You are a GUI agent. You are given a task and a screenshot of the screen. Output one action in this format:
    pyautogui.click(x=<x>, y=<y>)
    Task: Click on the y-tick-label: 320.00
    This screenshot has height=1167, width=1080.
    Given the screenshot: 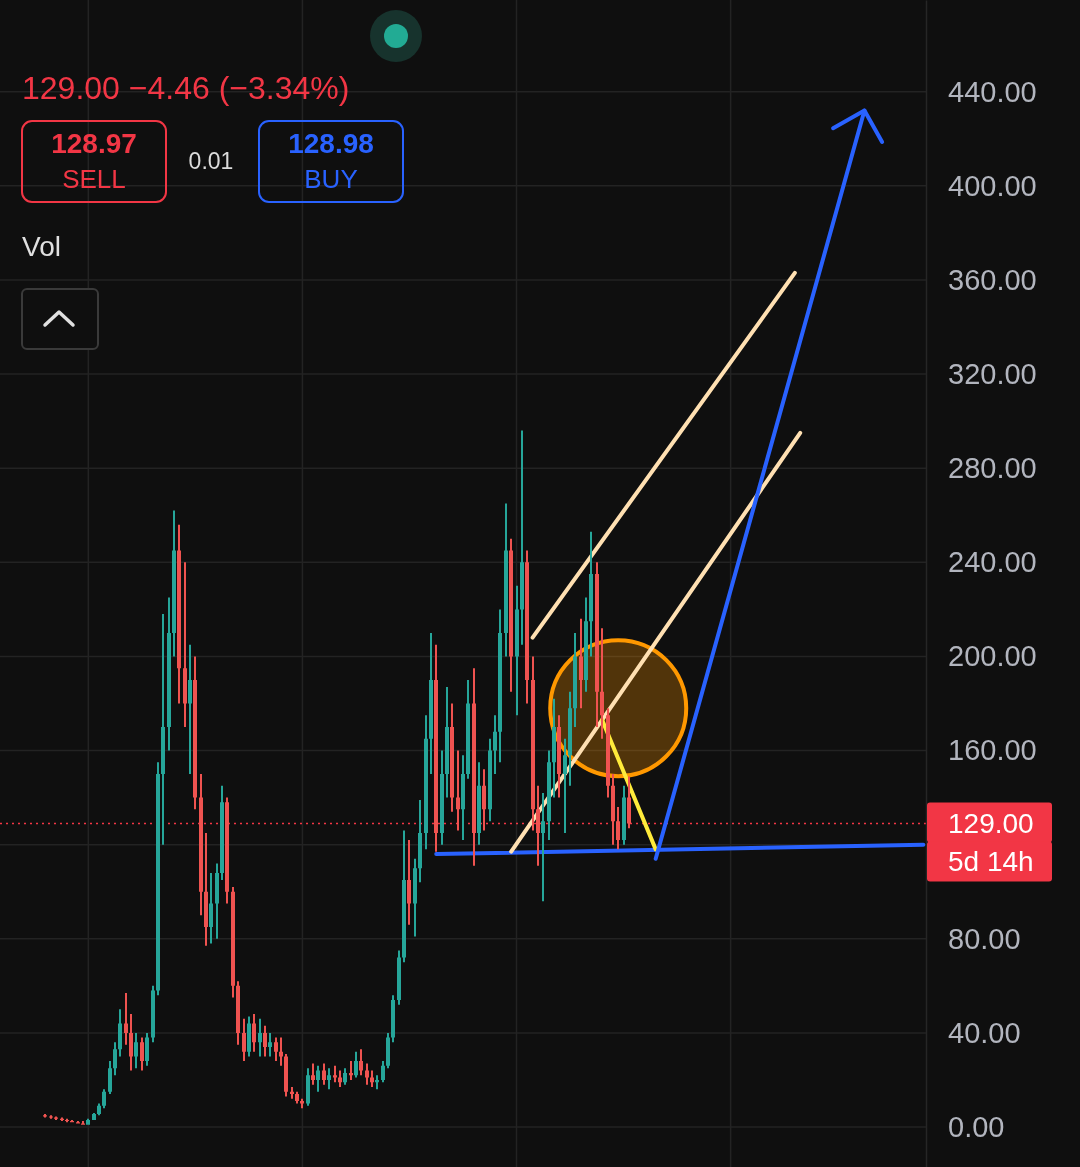 What is the action you would take?
    pyautogui.click(x=992, y=373)
    